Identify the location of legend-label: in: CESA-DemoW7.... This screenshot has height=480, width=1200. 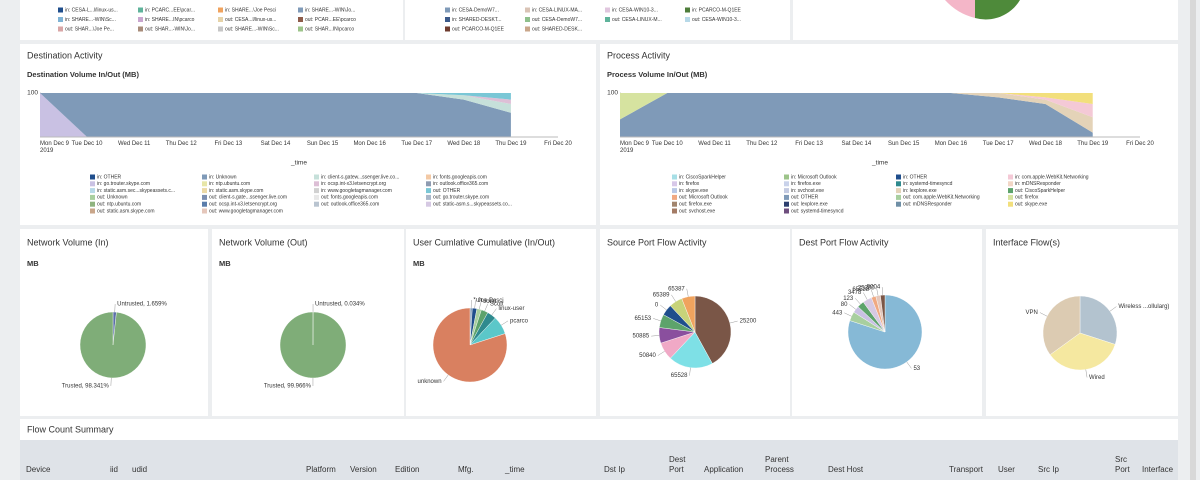
(475, 10).